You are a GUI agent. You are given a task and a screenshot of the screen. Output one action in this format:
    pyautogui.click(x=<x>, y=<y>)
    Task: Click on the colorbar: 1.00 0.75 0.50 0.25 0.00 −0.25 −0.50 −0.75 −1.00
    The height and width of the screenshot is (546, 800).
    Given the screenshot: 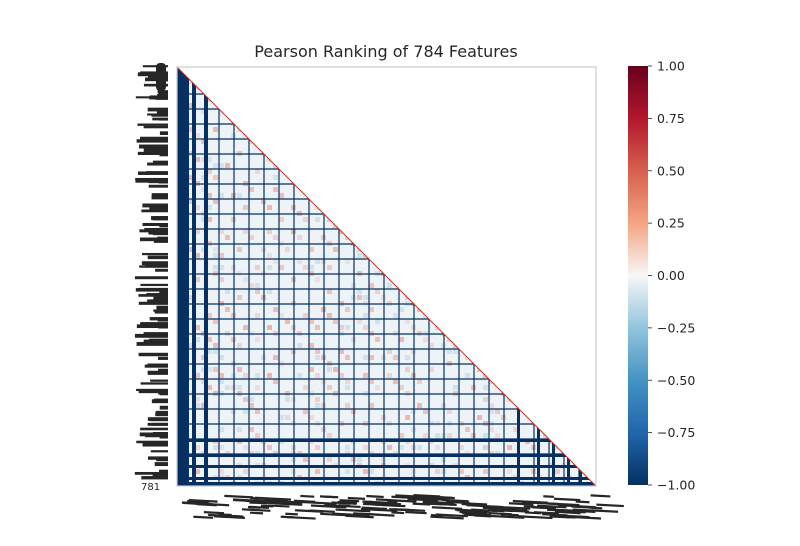 What is the action you would take?
    pyautogui.click(x=661, y=276)
    